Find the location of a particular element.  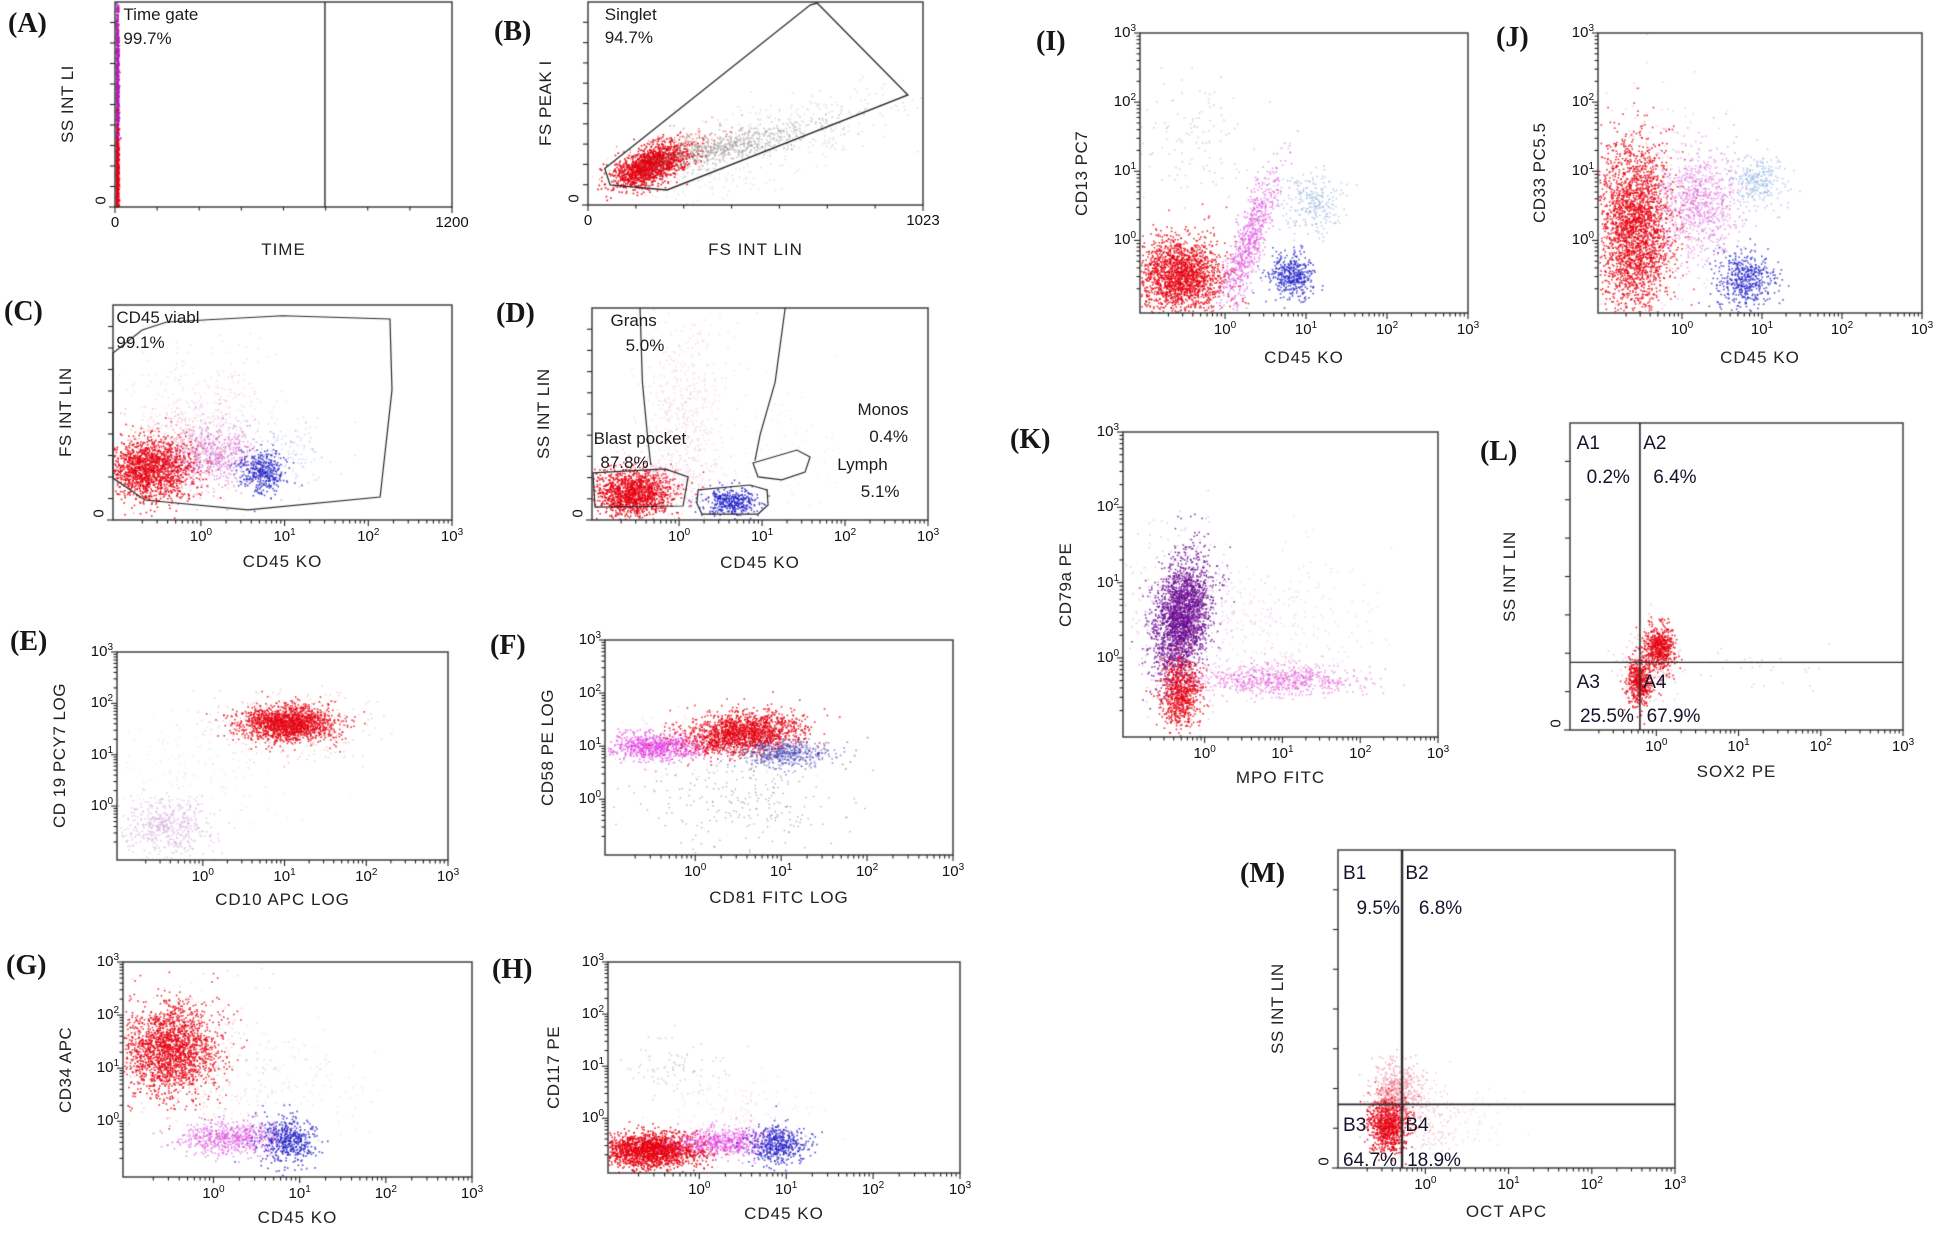

plot-h: 10⁰ 10¹ 10² 103 10⁰ 10¹ 10² 103 is located at coordinates (777, 1075).